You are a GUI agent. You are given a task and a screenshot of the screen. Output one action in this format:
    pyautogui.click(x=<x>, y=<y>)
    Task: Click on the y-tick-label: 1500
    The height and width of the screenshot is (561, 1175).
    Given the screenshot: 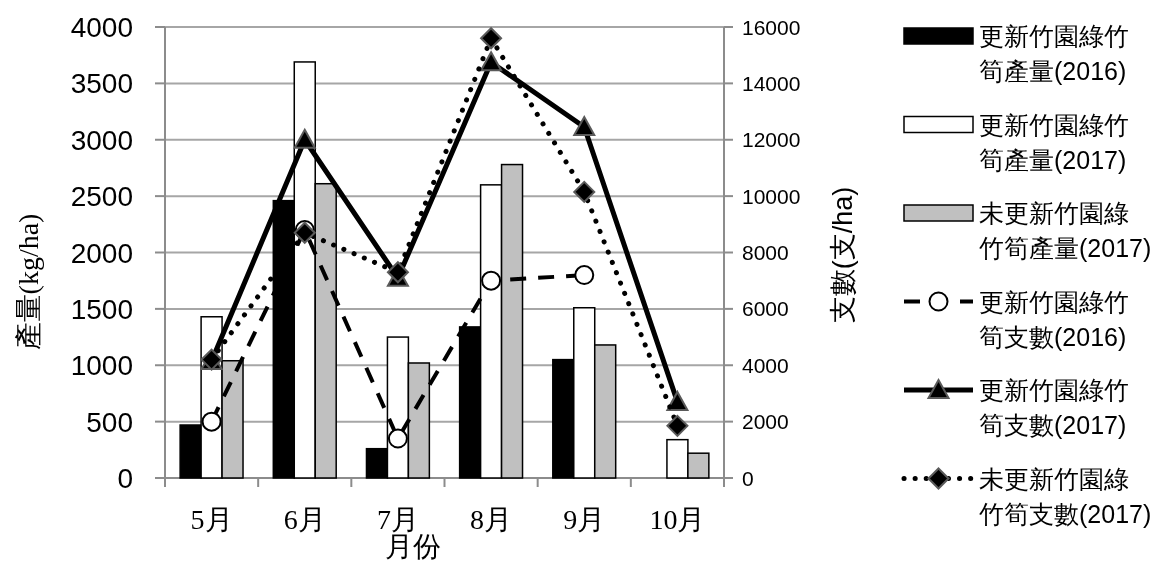 What is the action you would take?
    pyautogui.click(x=101, y=309)
    